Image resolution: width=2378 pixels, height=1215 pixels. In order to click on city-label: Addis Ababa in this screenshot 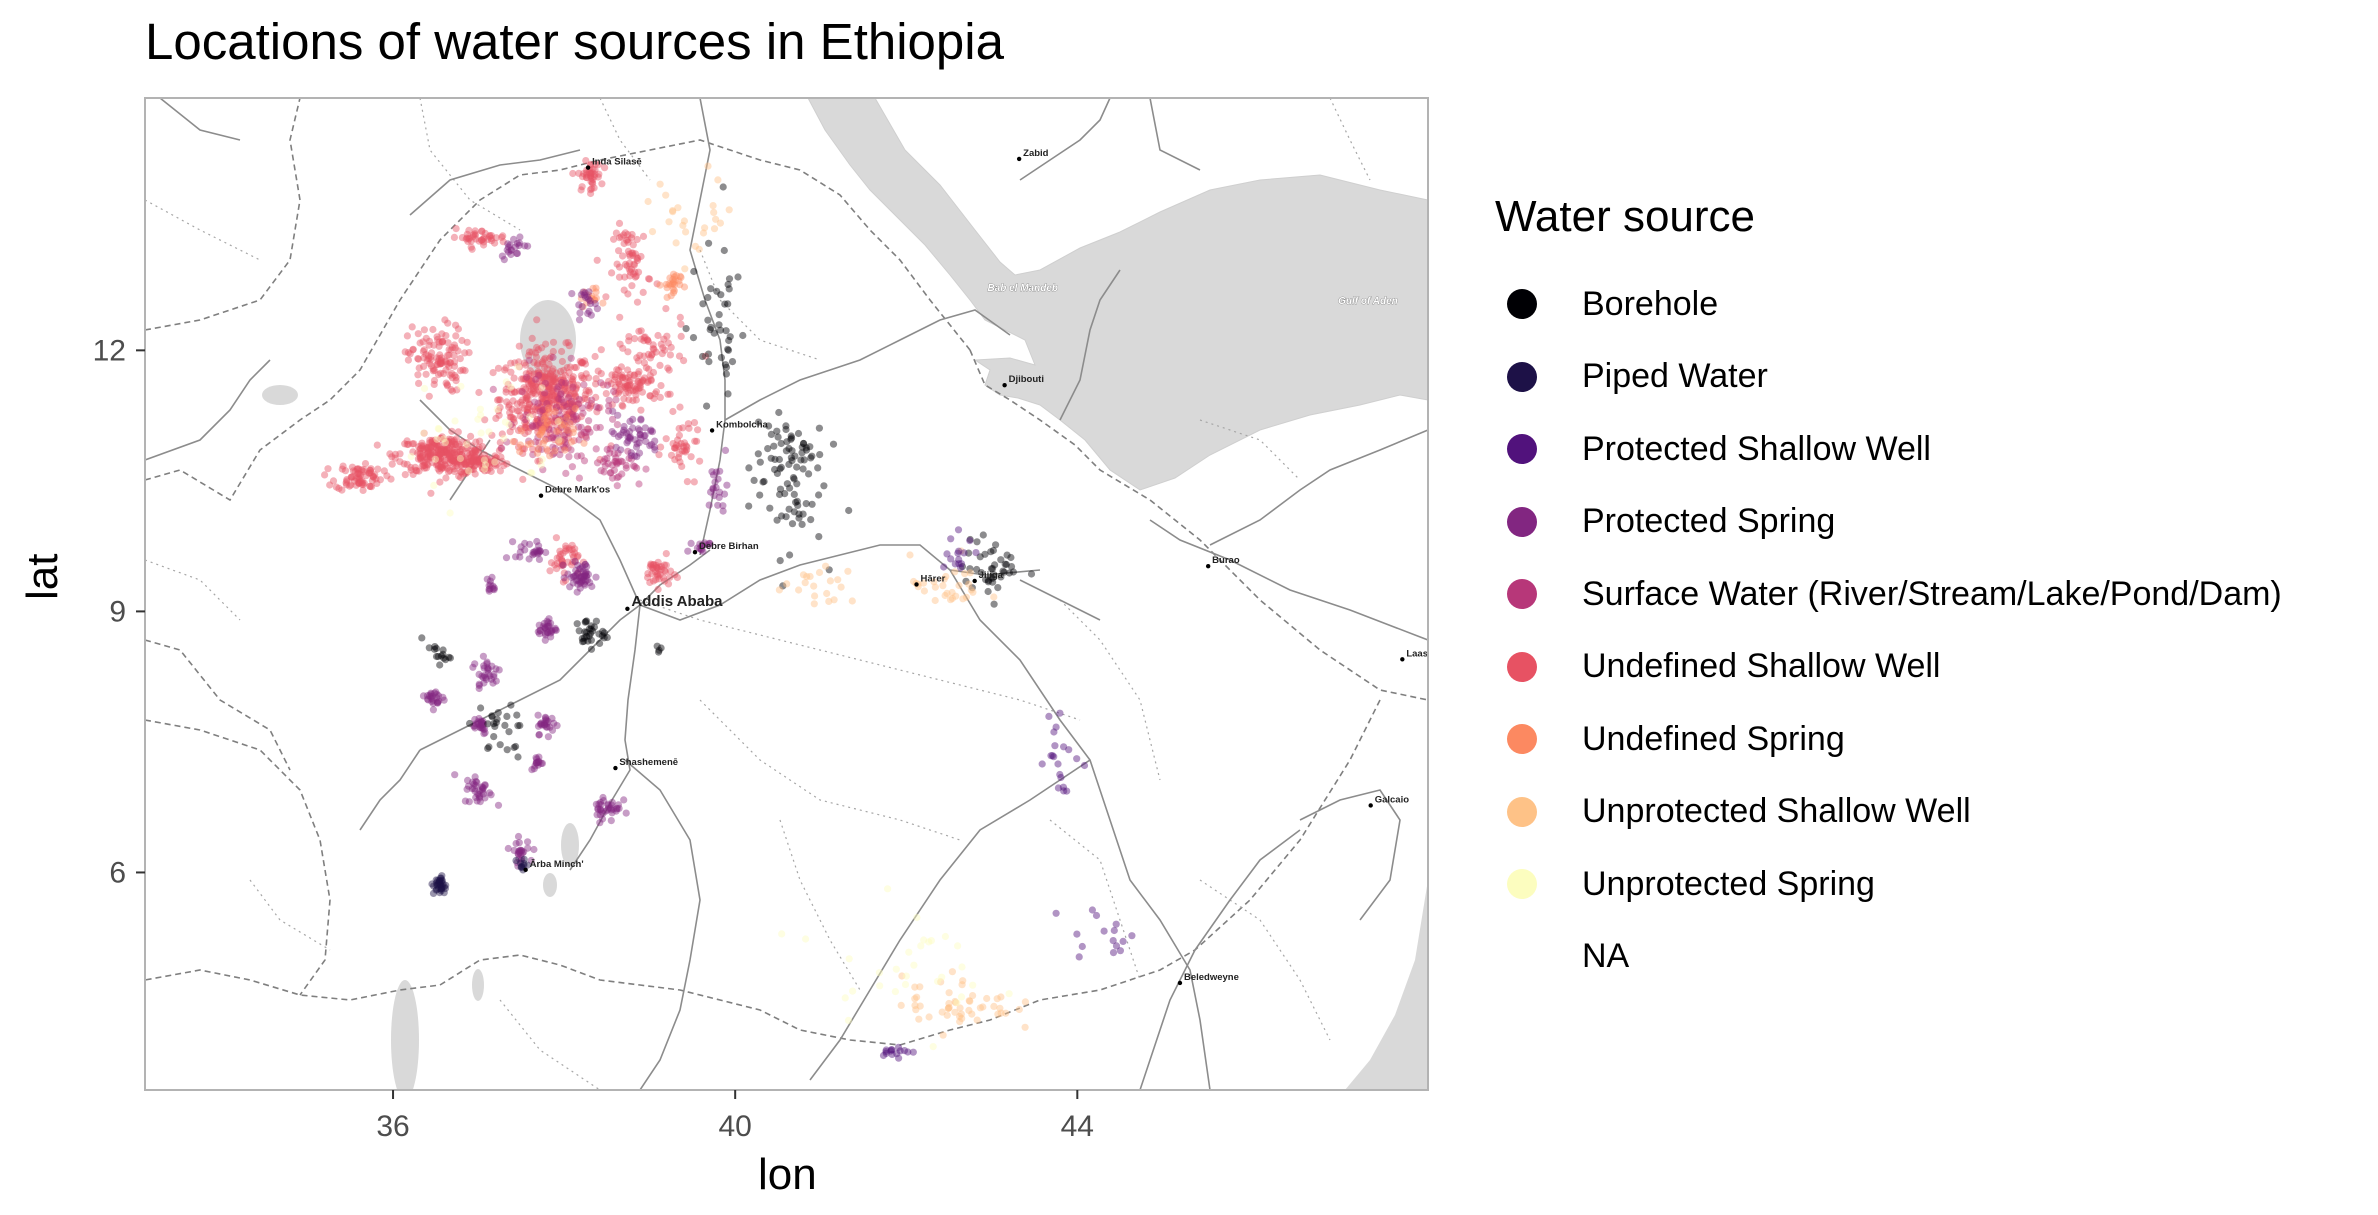, I will do `click(677, 601)`.